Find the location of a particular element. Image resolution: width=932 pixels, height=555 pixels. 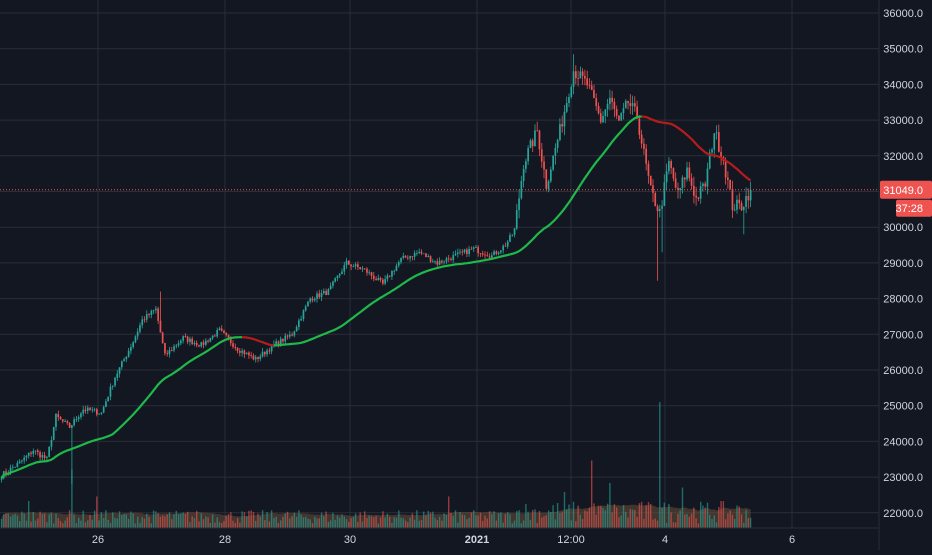

time-tick-label: 2021 is located at coordinates (477, 540).